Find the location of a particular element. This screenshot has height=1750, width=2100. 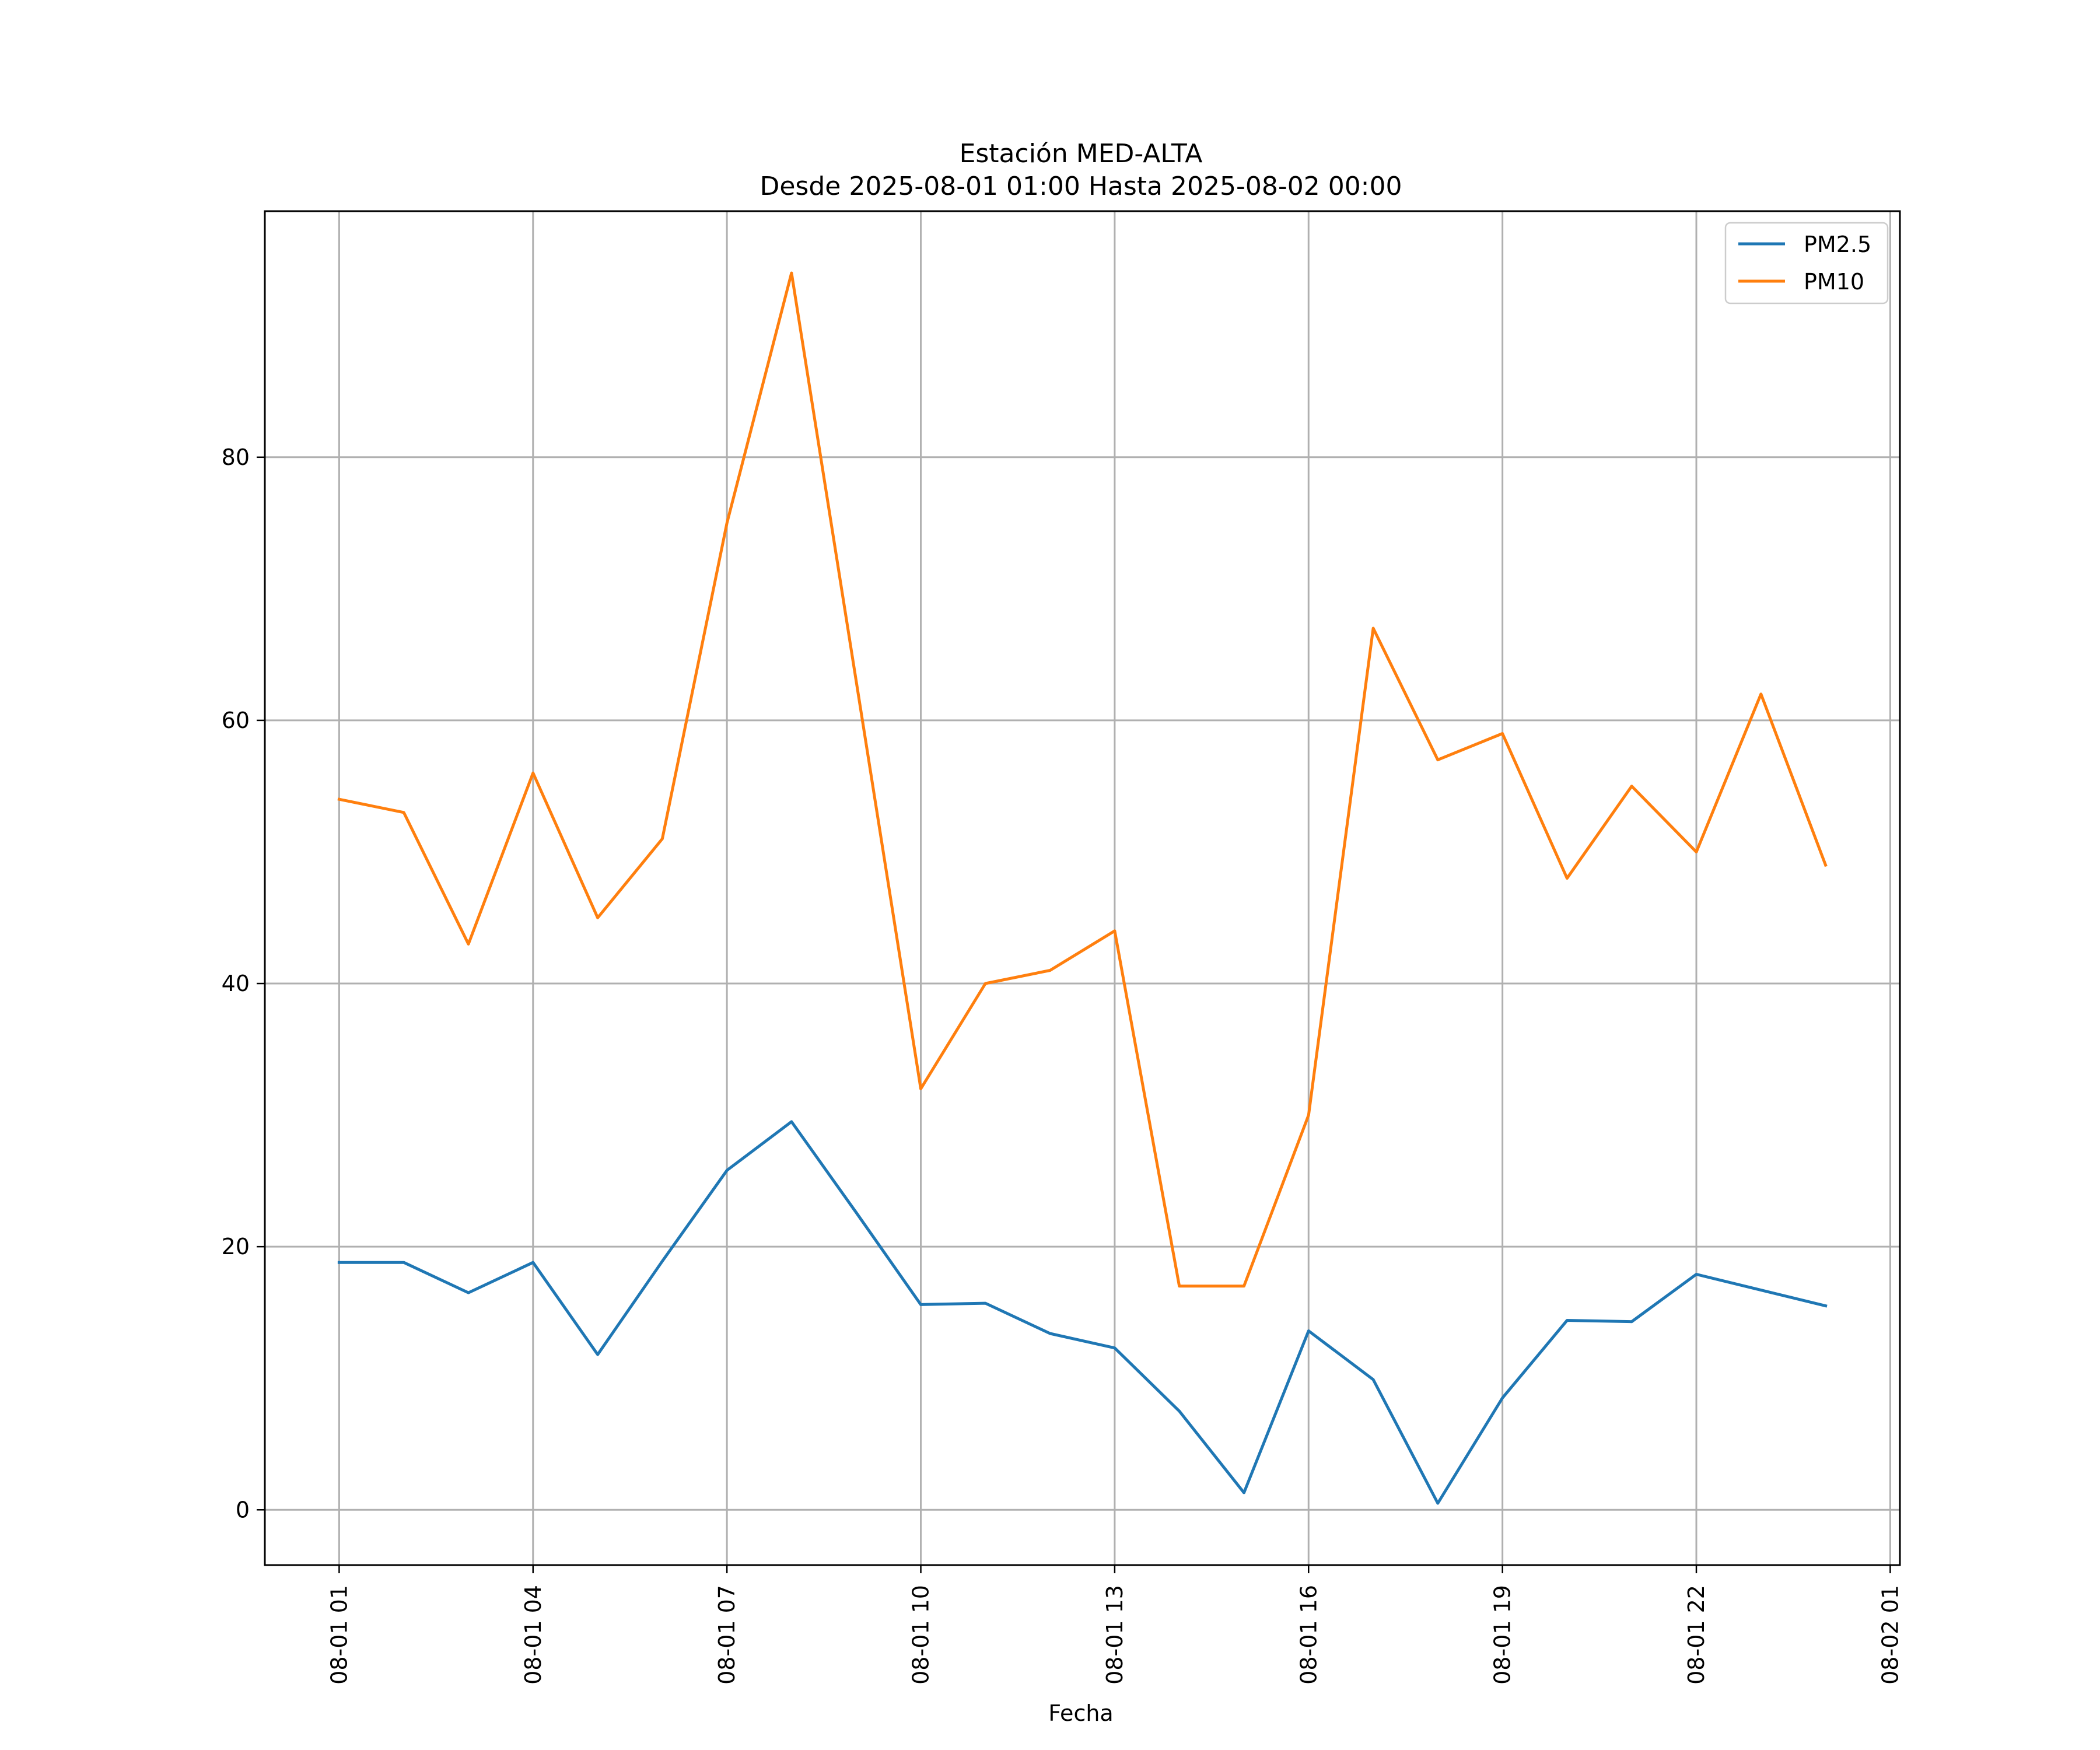

x-tick-label: 08-02 01 is located at coordinates (1890, 1635).